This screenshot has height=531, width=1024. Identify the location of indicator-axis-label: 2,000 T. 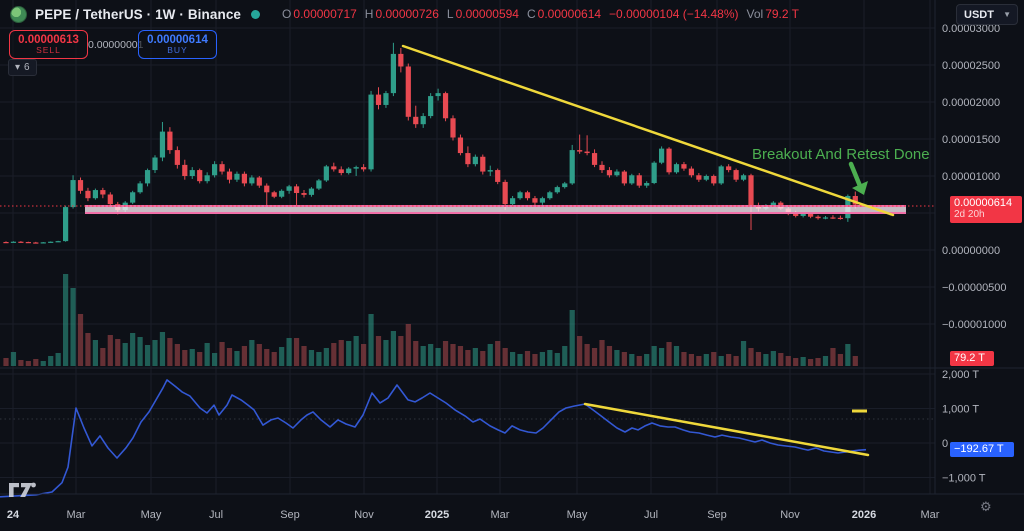
(960, 375).